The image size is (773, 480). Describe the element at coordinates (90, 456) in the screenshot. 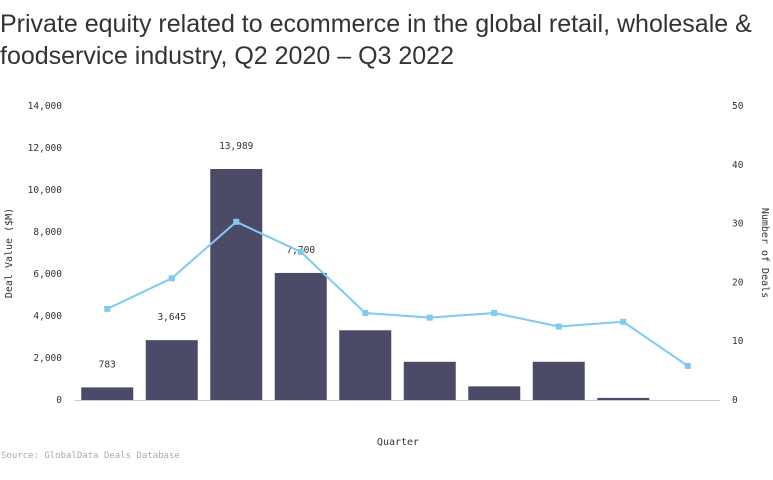

I see `source-note: Source: GlobalData Deals Database` at that location.